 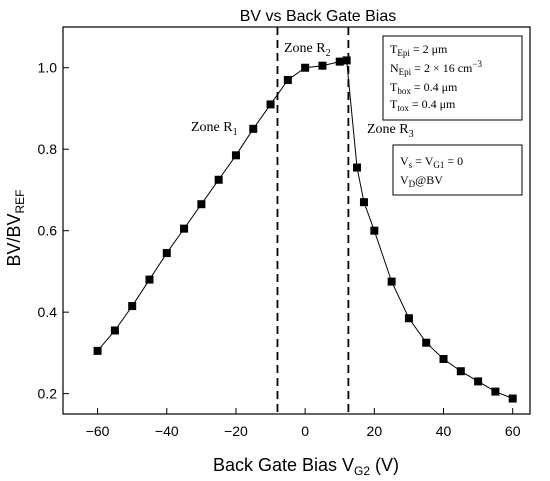 I want to click on zone-label-r3: Zone R3, so click(x=390, y=131).